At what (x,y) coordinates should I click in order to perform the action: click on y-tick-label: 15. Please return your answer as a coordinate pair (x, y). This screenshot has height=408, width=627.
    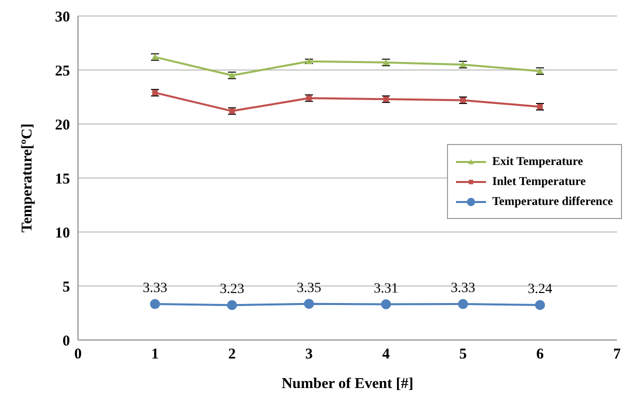
    Looking at the image, I should click on (62, 179).